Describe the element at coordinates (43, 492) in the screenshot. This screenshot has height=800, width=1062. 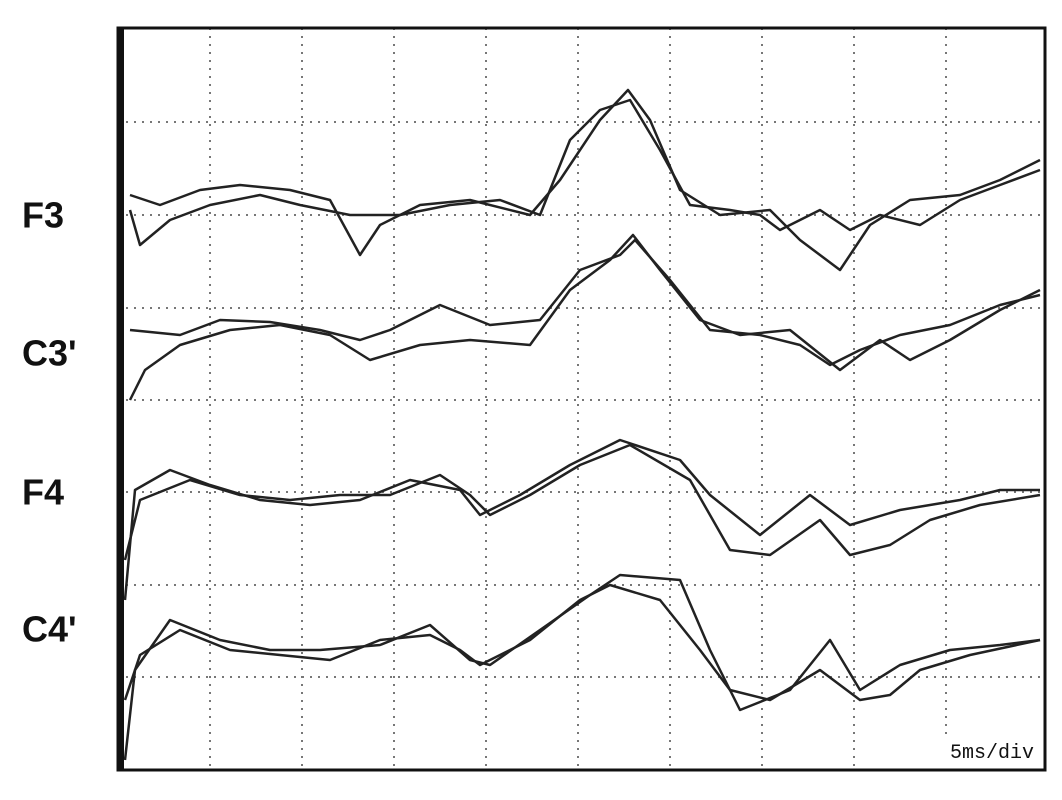
I see `channel-label: F4` at that location.